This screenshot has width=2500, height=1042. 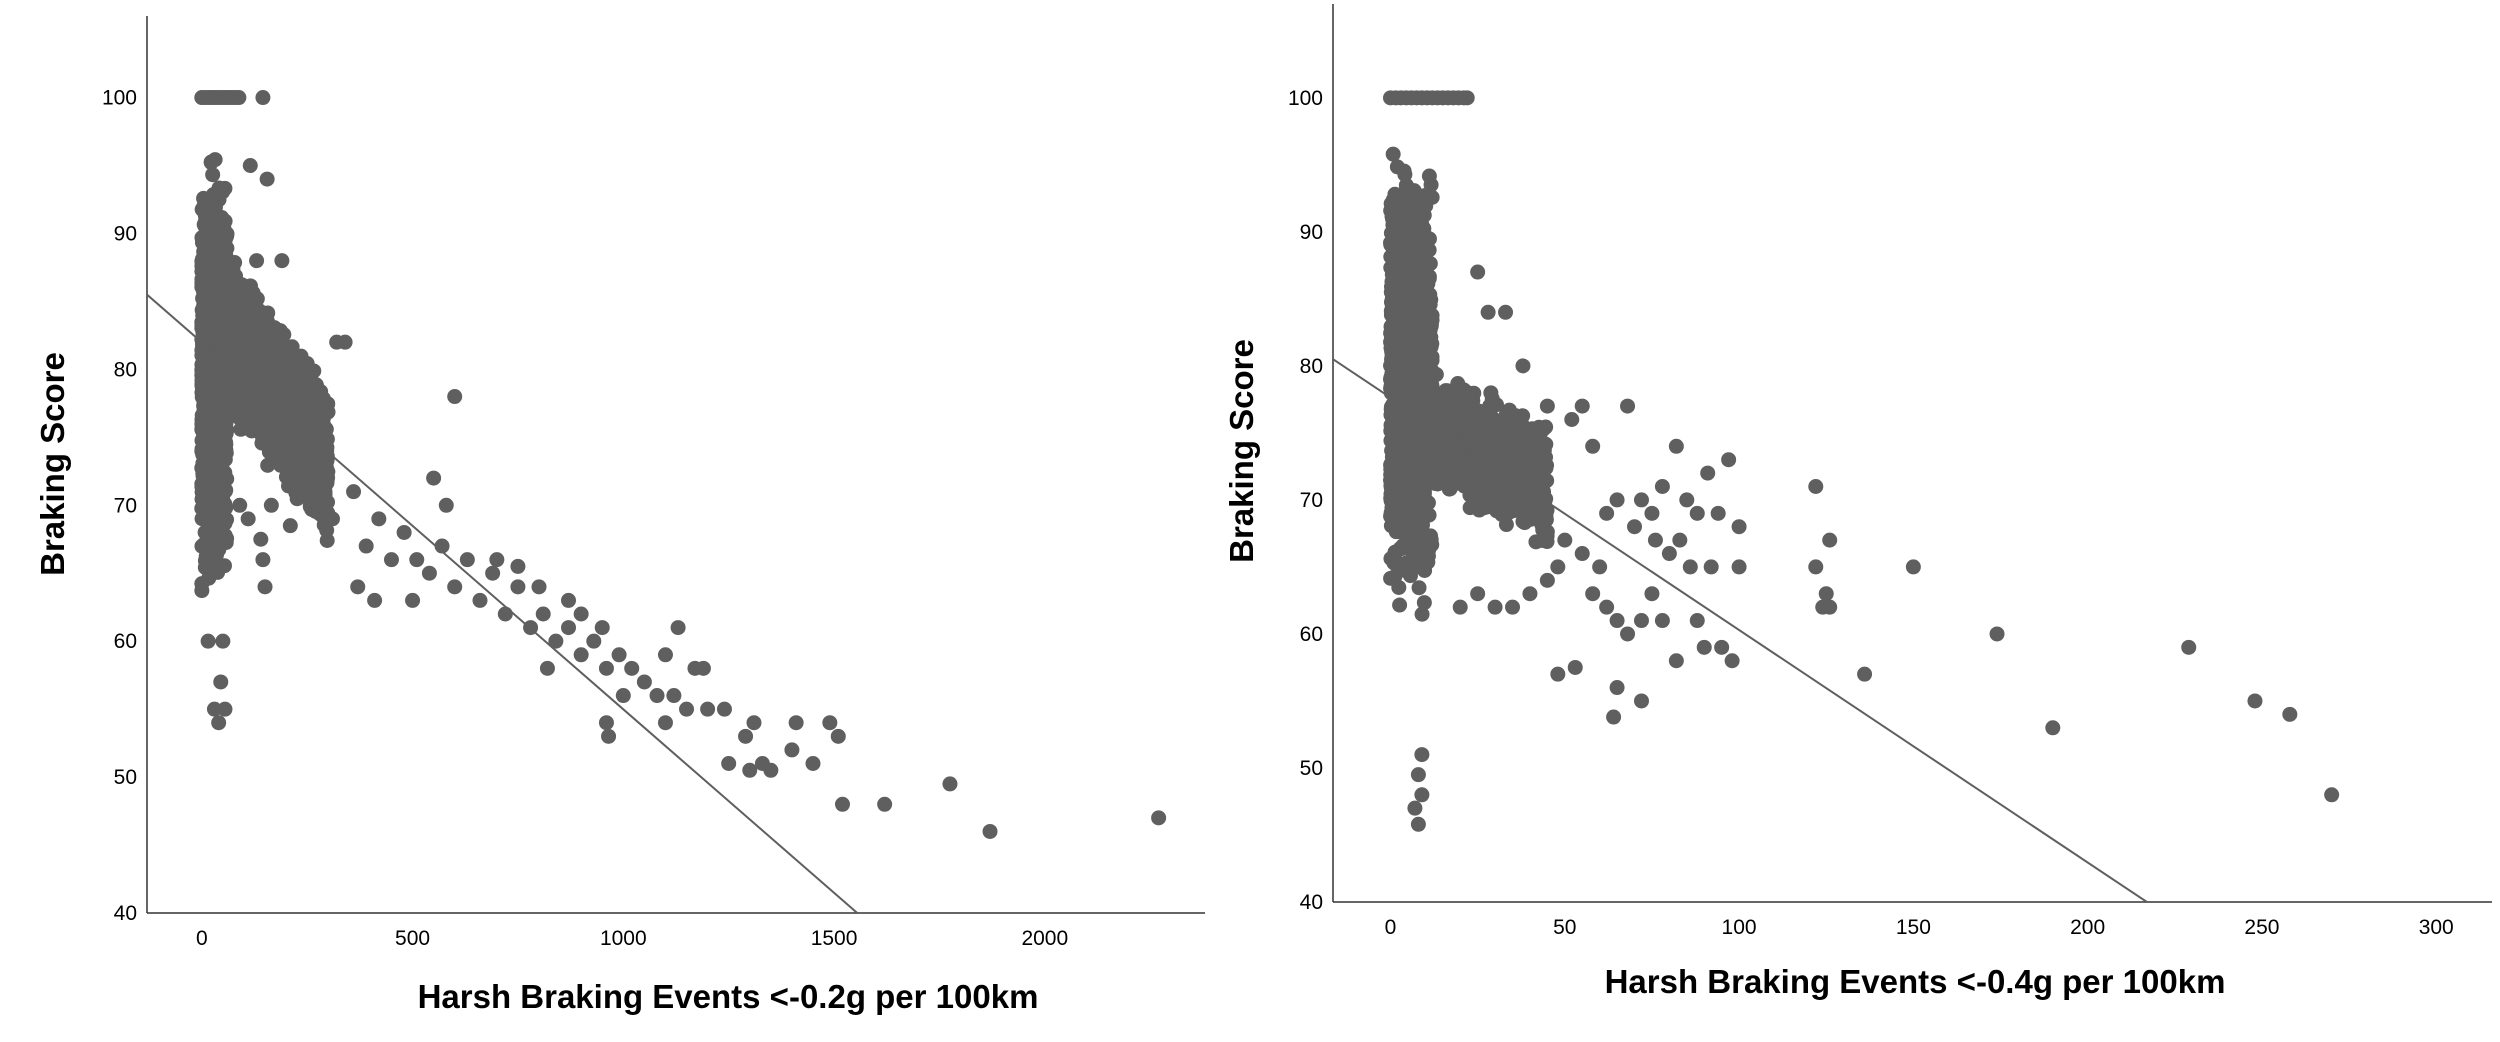 What do you see at coordinates (125, 233) in the screenshot?
I see `left-y-tick-label: 90` at bounding box center [125, 233].